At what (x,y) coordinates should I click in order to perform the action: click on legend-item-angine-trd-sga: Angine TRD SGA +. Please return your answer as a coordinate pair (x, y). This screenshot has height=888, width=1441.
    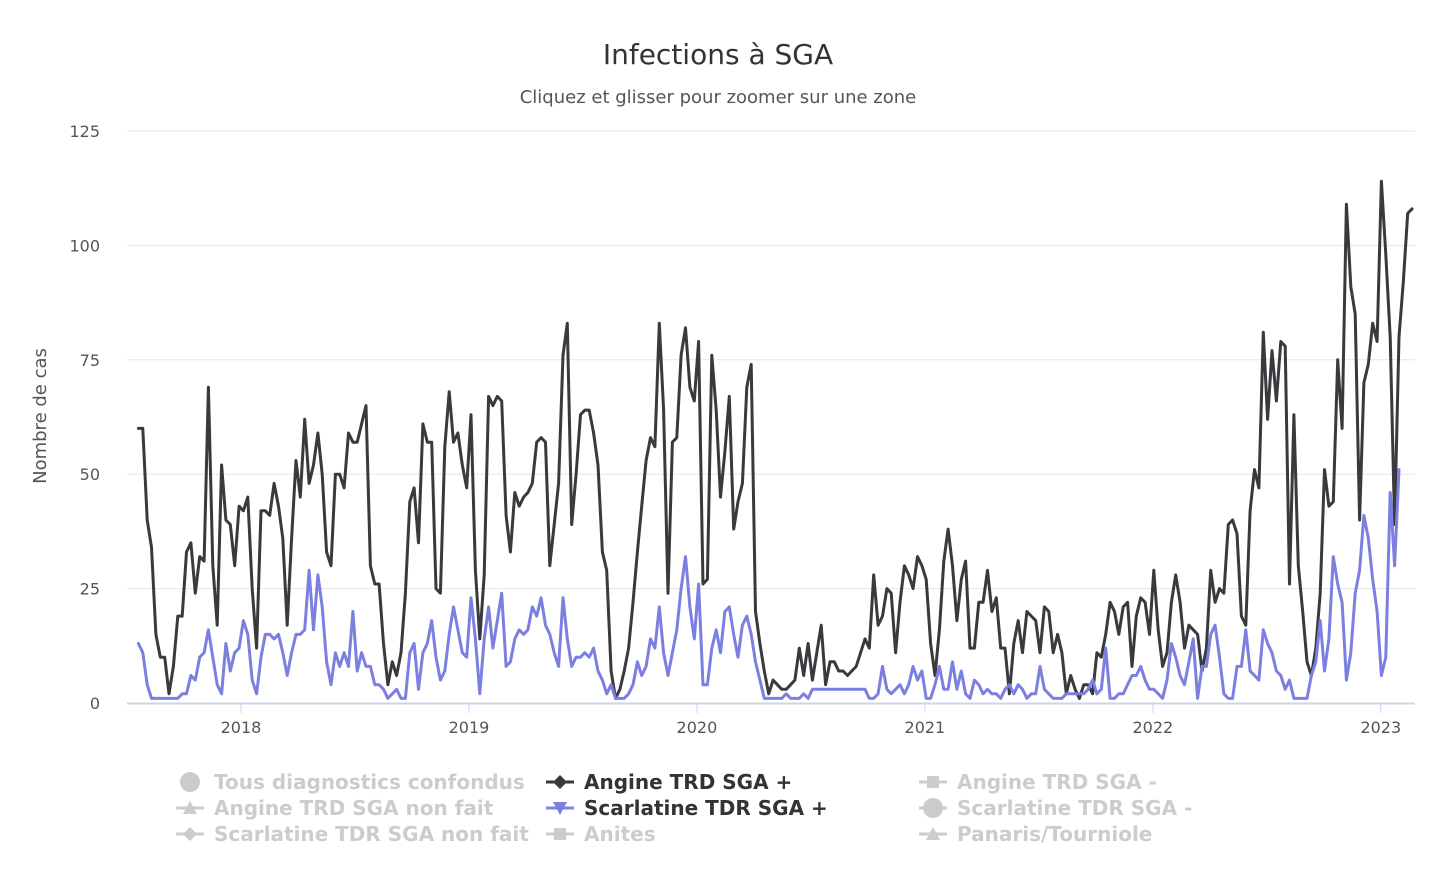
    Looking at the image, I should click on (669, 782).